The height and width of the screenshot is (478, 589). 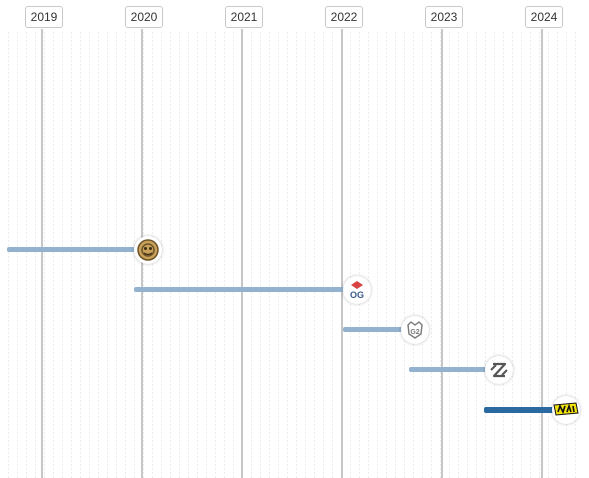 What do you see at coordinates (44, 17) in the screenshot?
I see `year-label-2019: 2019` at bounding box center [44, 17].